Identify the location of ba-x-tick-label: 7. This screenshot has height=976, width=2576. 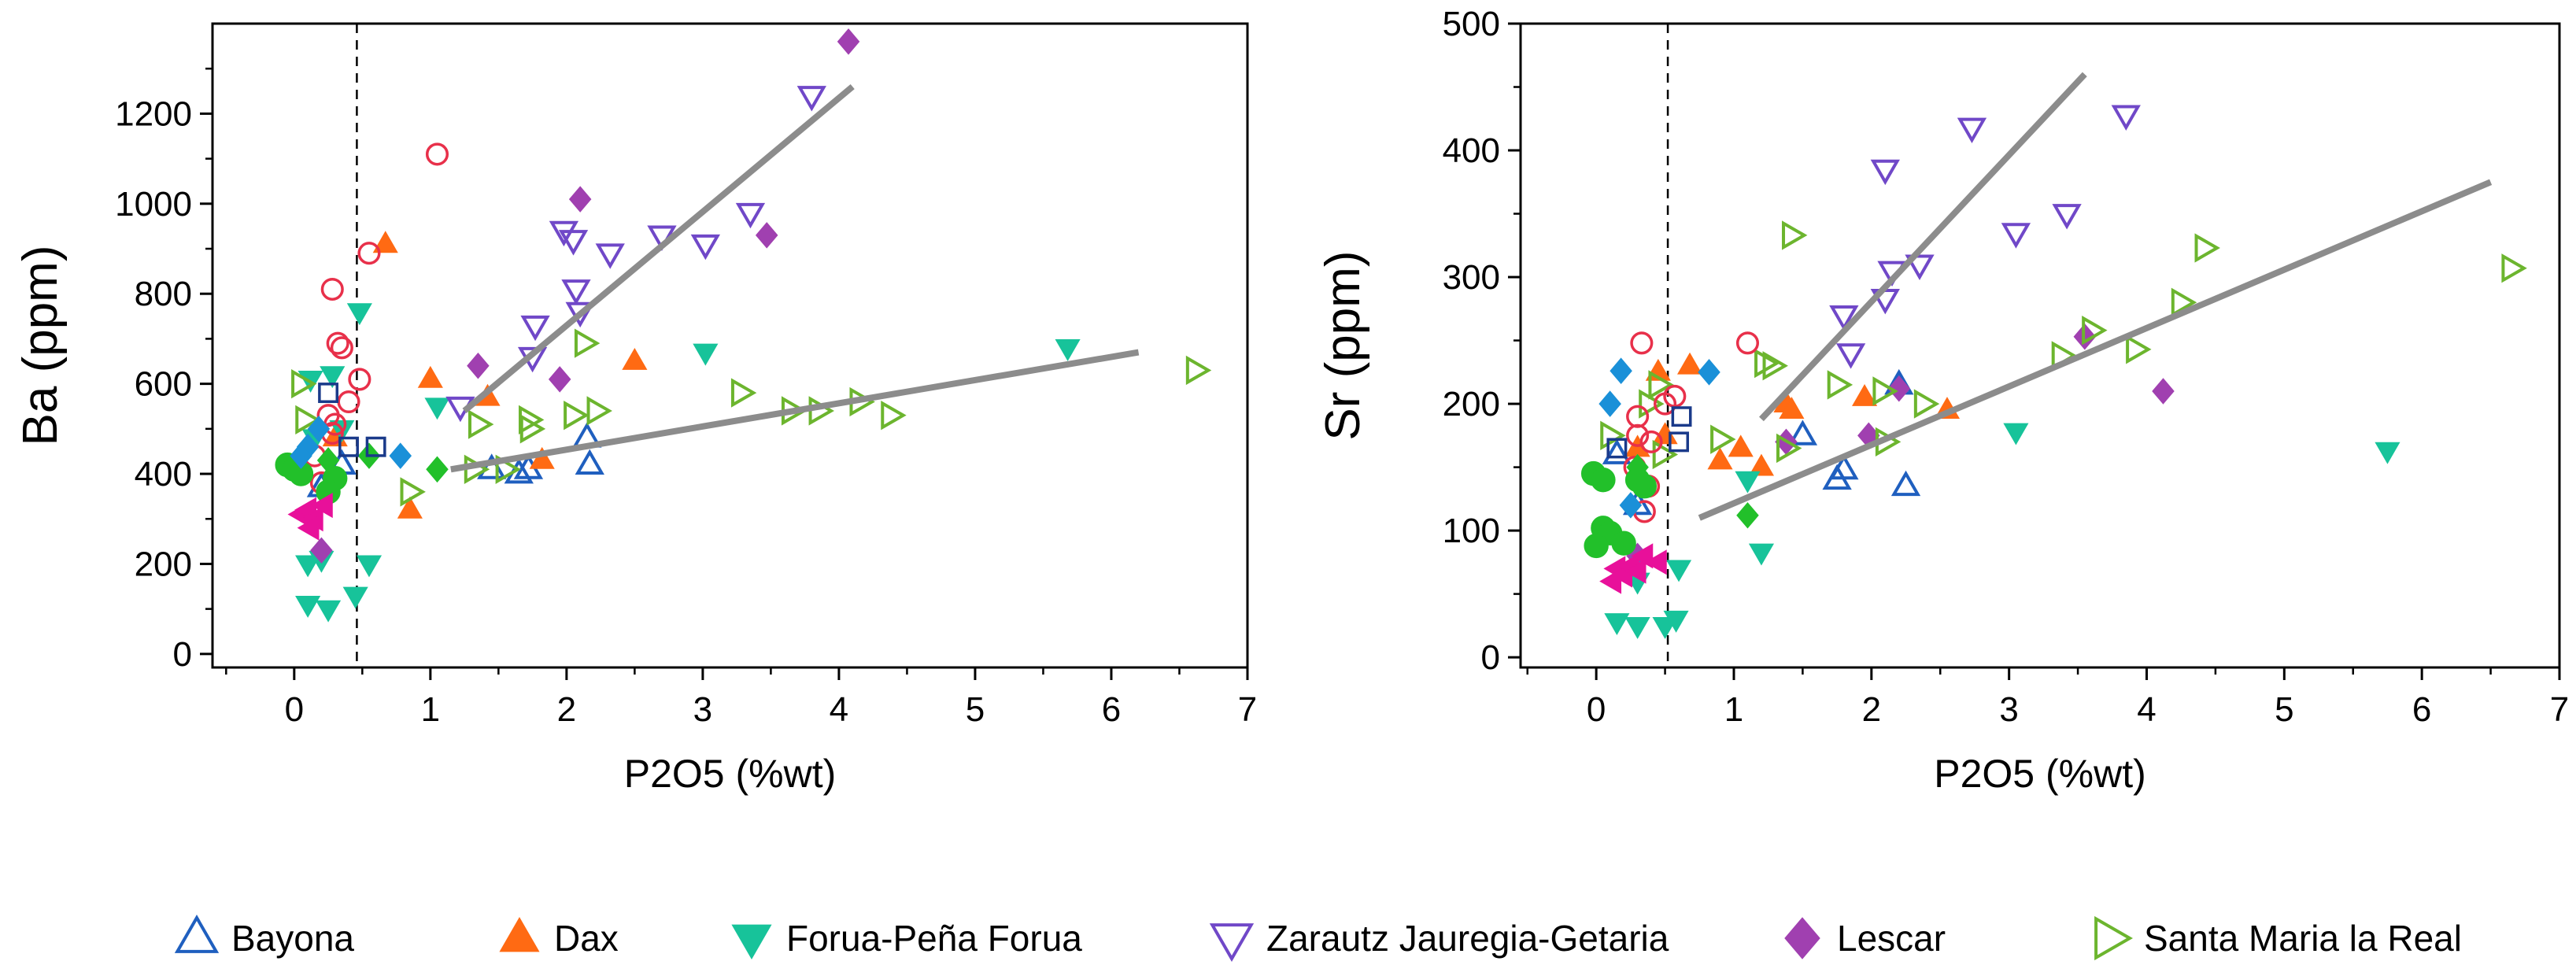
(1247, 709).